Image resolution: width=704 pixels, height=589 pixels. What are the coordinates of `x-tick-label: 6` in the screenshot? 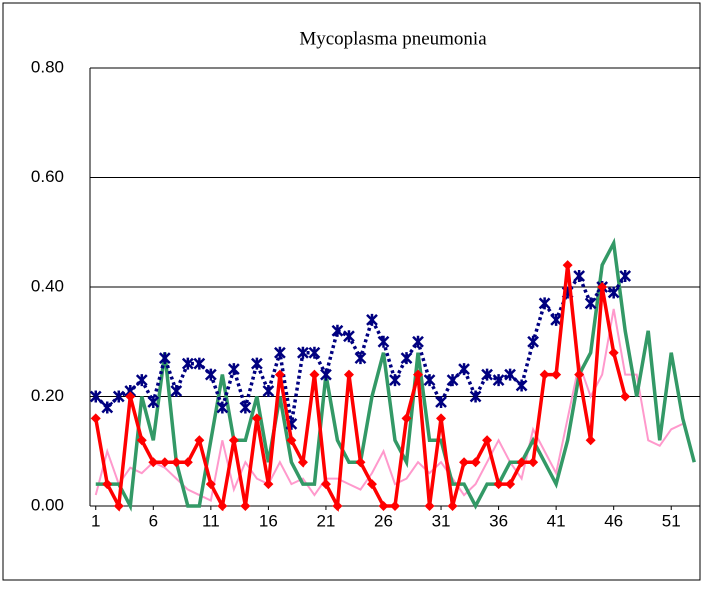 It's located at (153, 520).